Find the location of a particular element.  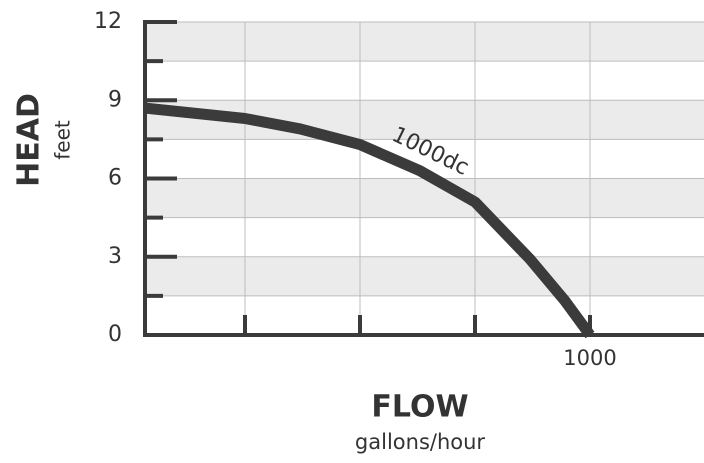

y-tick-label: 0 is located at coordinates (115, 334).